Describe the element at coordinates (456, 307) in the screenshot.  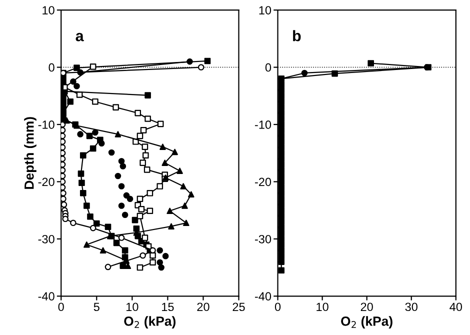
I see `x-tick-label: 40` at that location.